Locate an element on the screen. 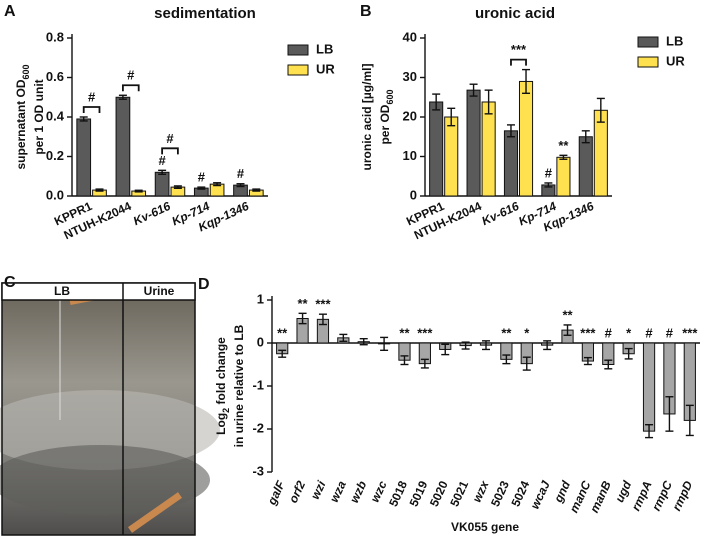 The width and height of the screenshot is (704, 537). y-tick-label: 0.0 is located at coordinates (55, 194).